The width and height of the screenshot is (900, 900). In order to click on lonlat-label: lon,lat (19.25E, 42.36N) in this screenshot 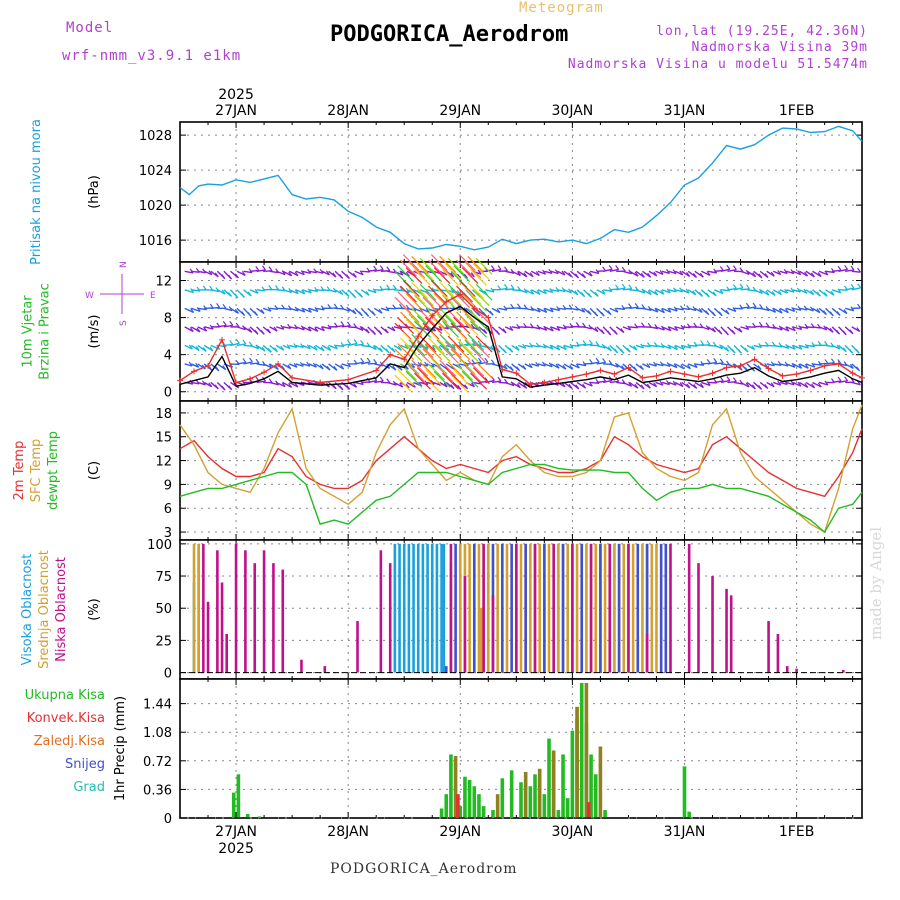, I will do `click(762, 31)`.